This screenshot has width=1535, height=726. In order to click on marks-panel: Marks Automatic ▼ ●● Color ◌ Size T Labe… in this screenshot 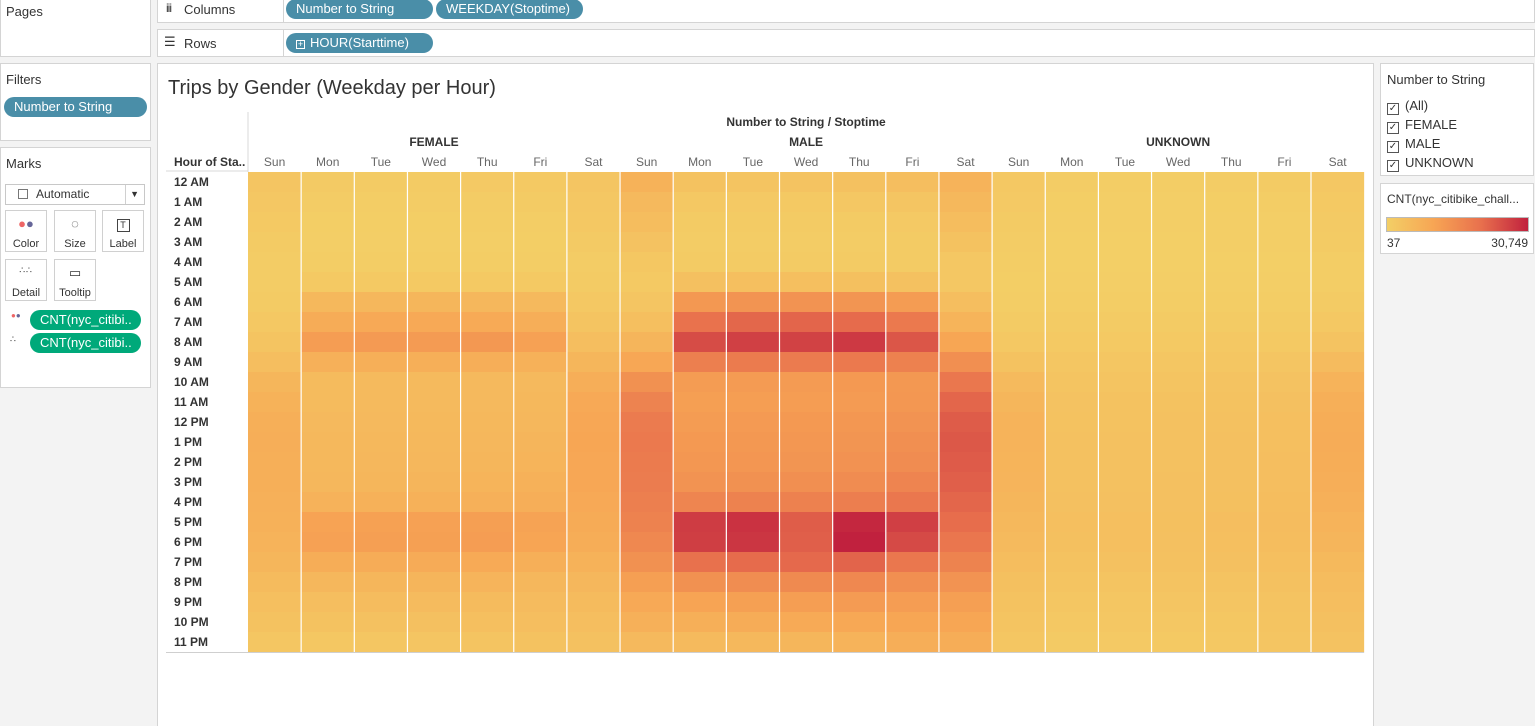, I will do `click(75, 267)`.